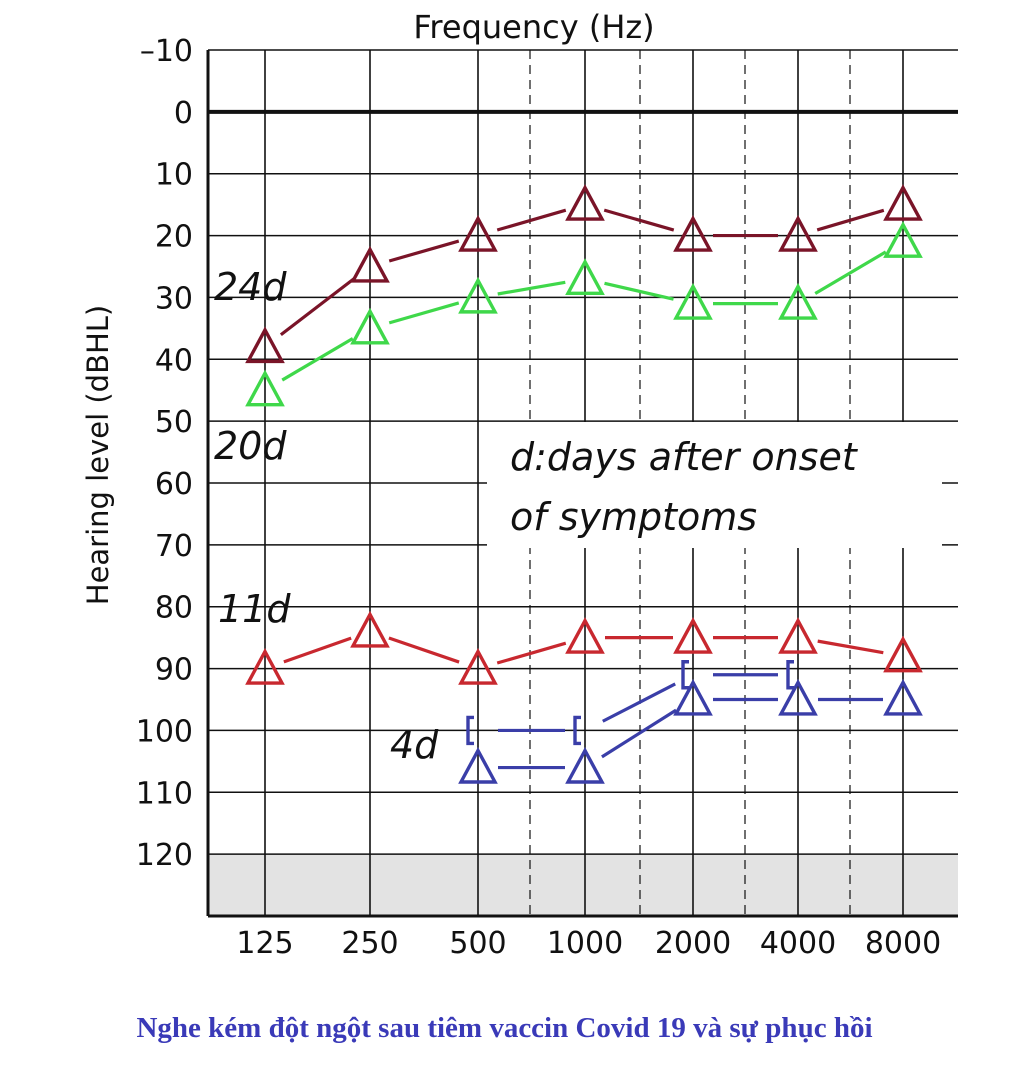 The image size is (1009, 1081). What do you see at coordinates (174, 546) in the screenshot?
I see `y-tick-label: 70` at bounding box center [174, 546].